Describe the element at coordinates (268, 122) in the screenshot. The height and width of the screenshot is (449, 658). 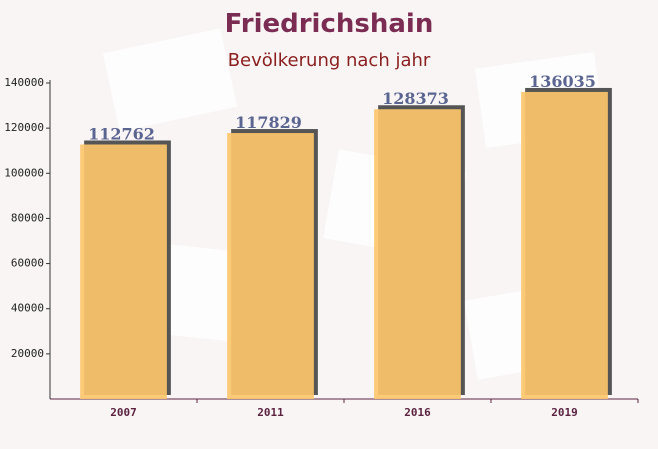
I see `value-label: 117829` at that location.